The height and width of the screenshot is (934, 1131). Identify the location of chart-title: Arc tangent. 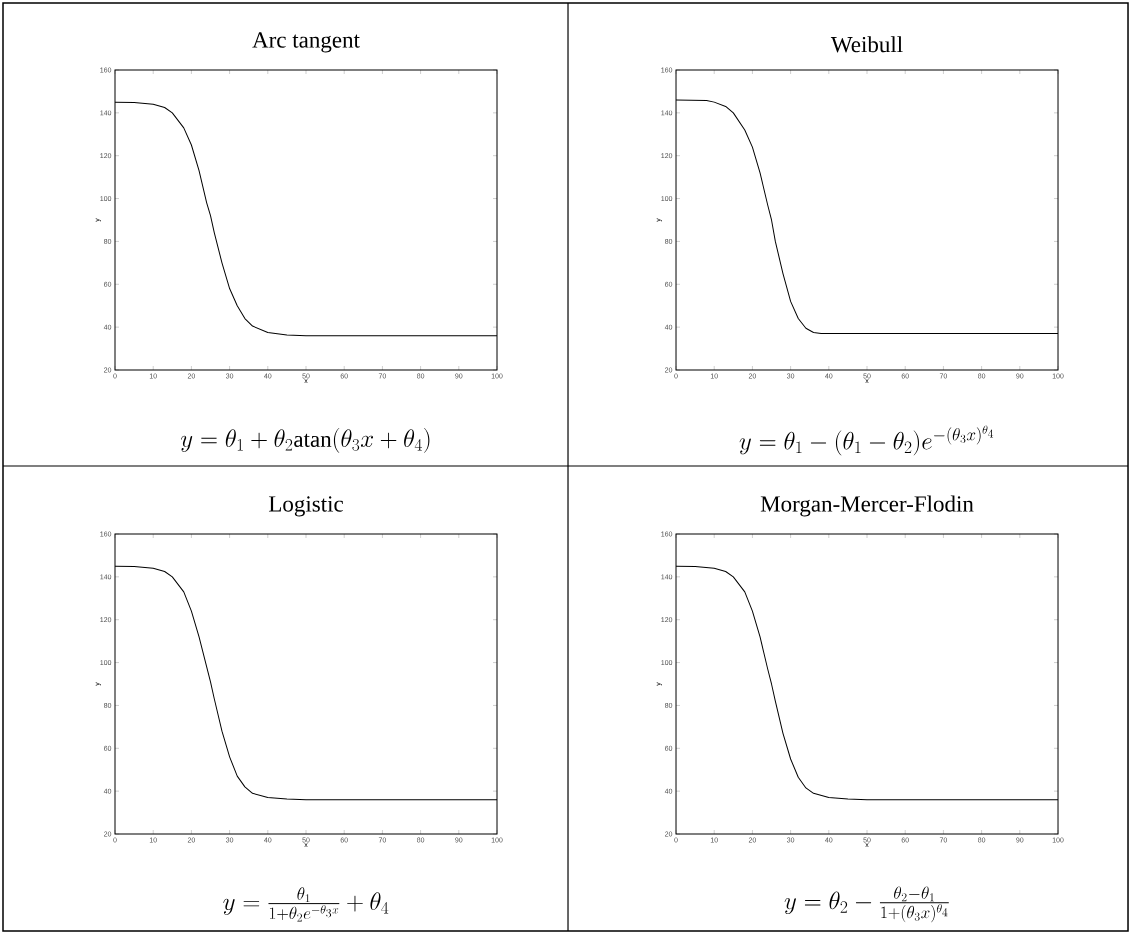
(306, 42).